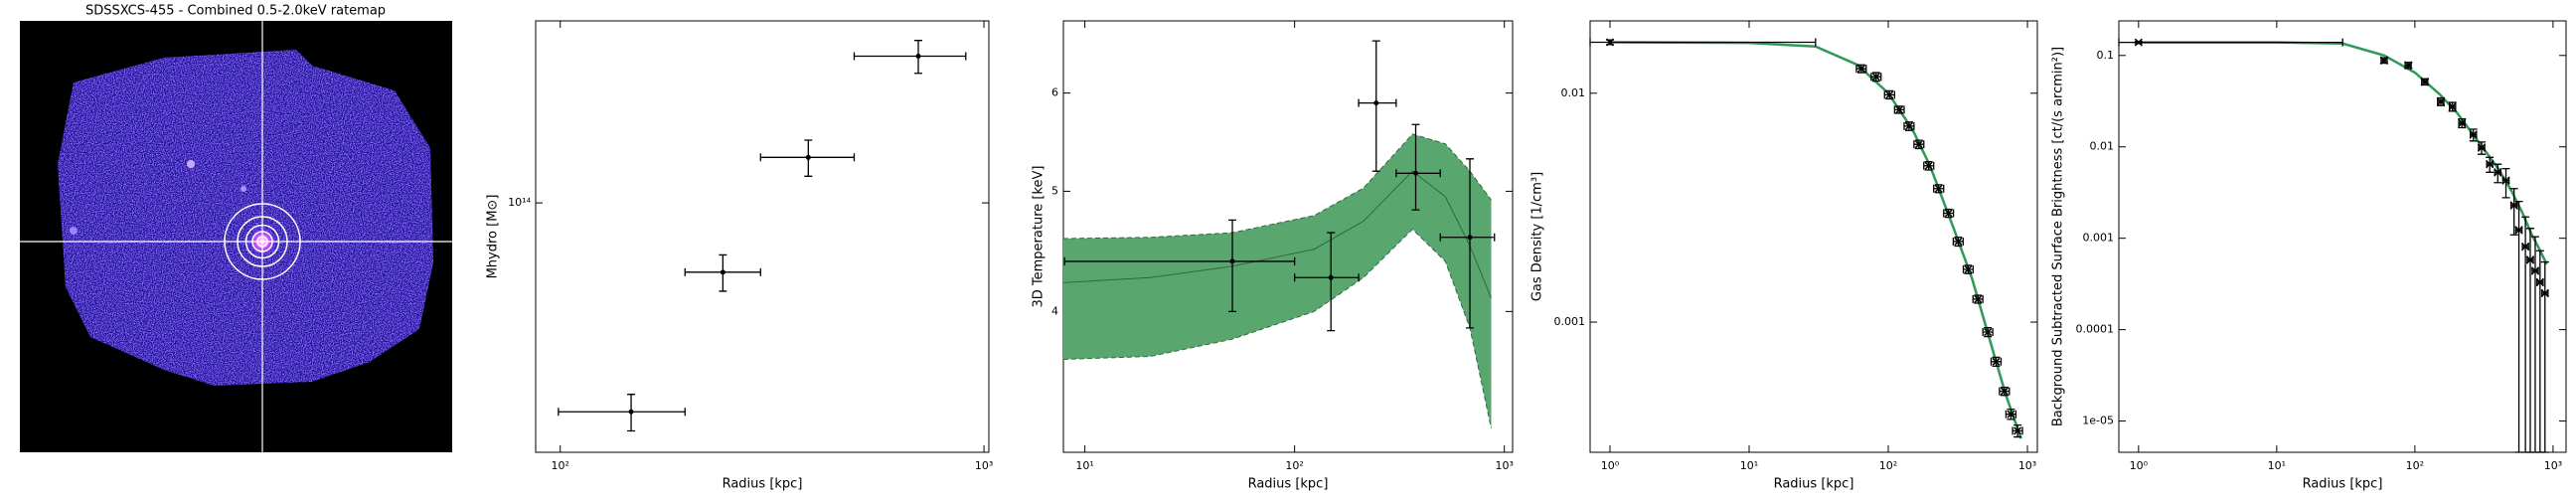 The image size is (2576, 501). What do you see at coordinates (493, 237) in the screenshot?
I see `y-axis-label: Mhydro [M⊙]` at bounding box center [493, 237].